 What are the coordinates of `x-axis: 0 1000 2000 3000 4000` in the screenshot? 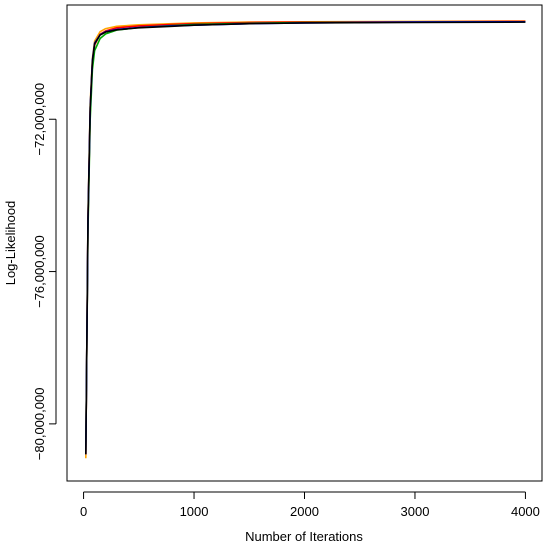 It's located at (310, 505).